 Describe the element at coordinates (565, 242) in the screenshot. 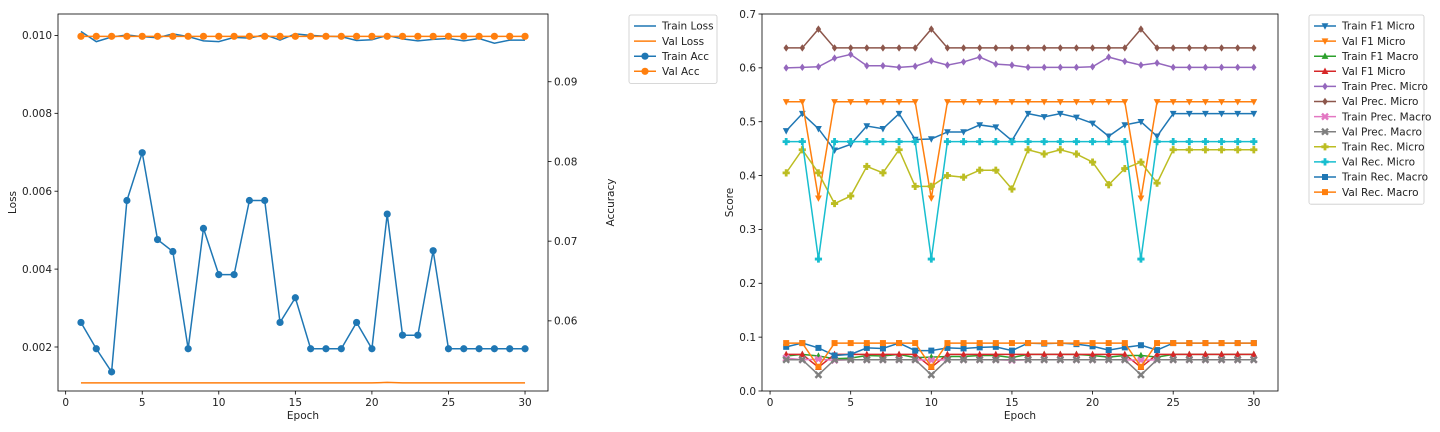

I see `y2-tick-label: 0.07` at that location.